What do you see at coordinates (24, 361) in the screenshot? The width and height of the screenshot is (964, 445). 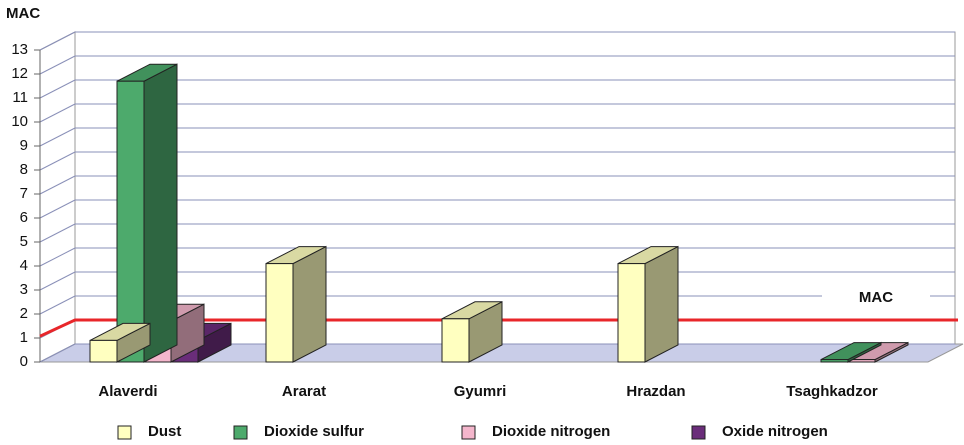 I see `y-tick-label: 0` at bounding box center [24, 361].